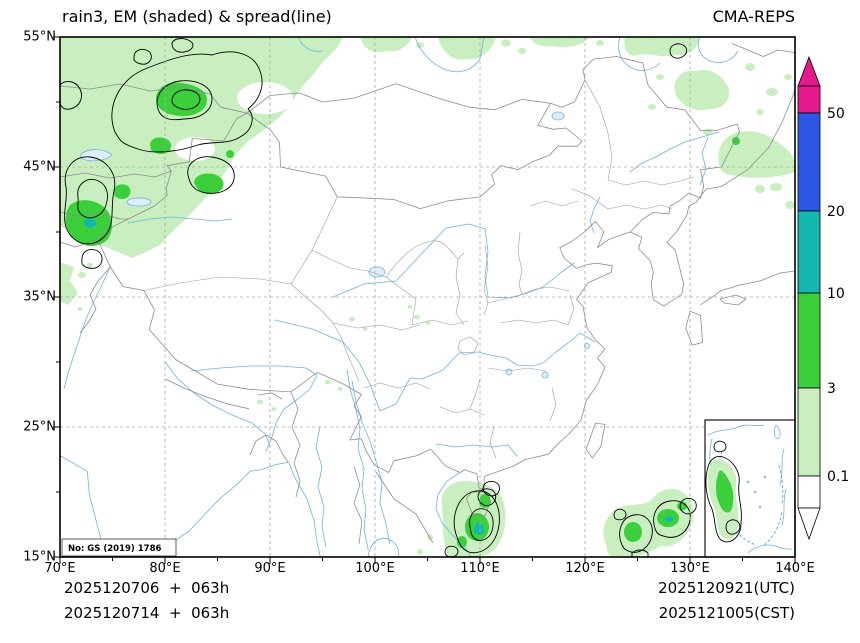  I want to click on colorbar-cell-over50, so click(809, 99).